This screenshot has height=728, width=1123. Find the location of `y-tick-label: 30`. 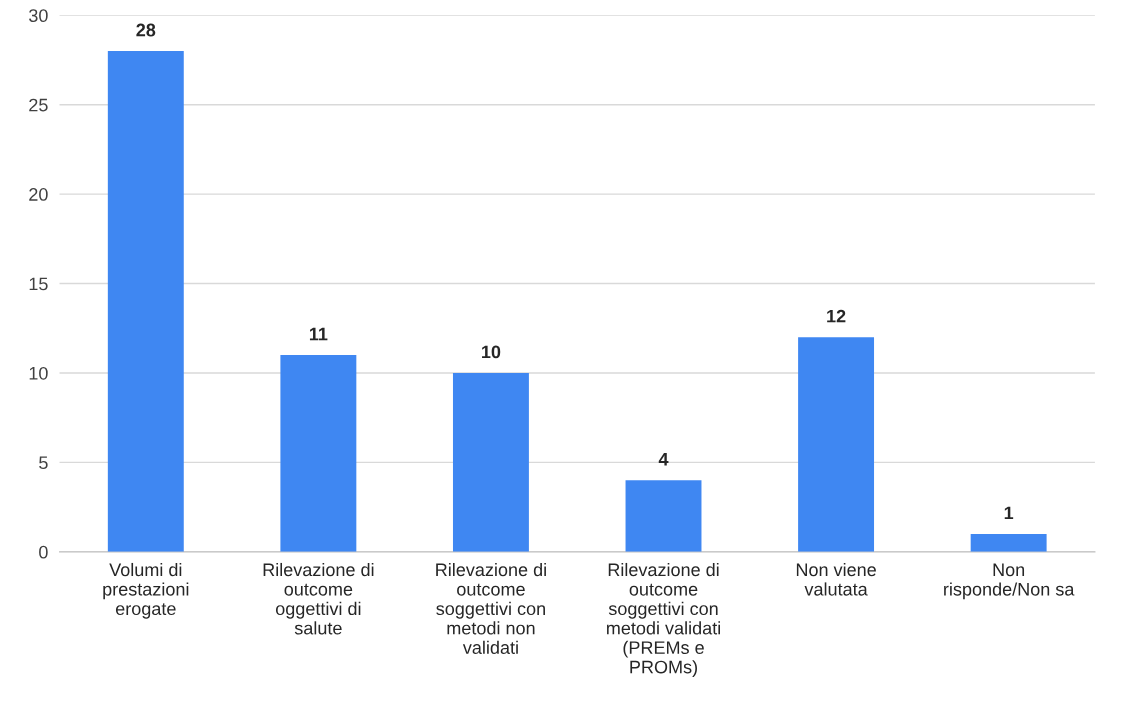

y-tick-label: 30 is located at coordinates (38, 16).